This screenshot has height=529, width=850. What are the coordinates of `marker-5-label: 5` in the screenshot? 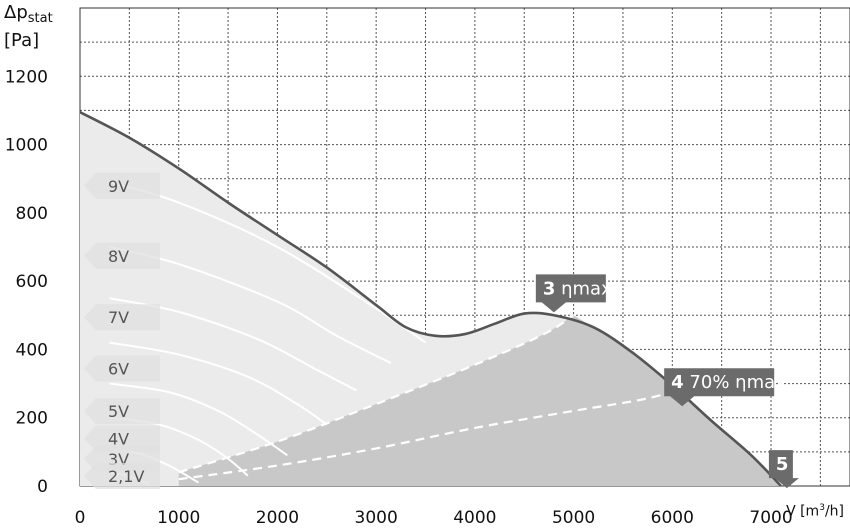 It's located at (782, 464).